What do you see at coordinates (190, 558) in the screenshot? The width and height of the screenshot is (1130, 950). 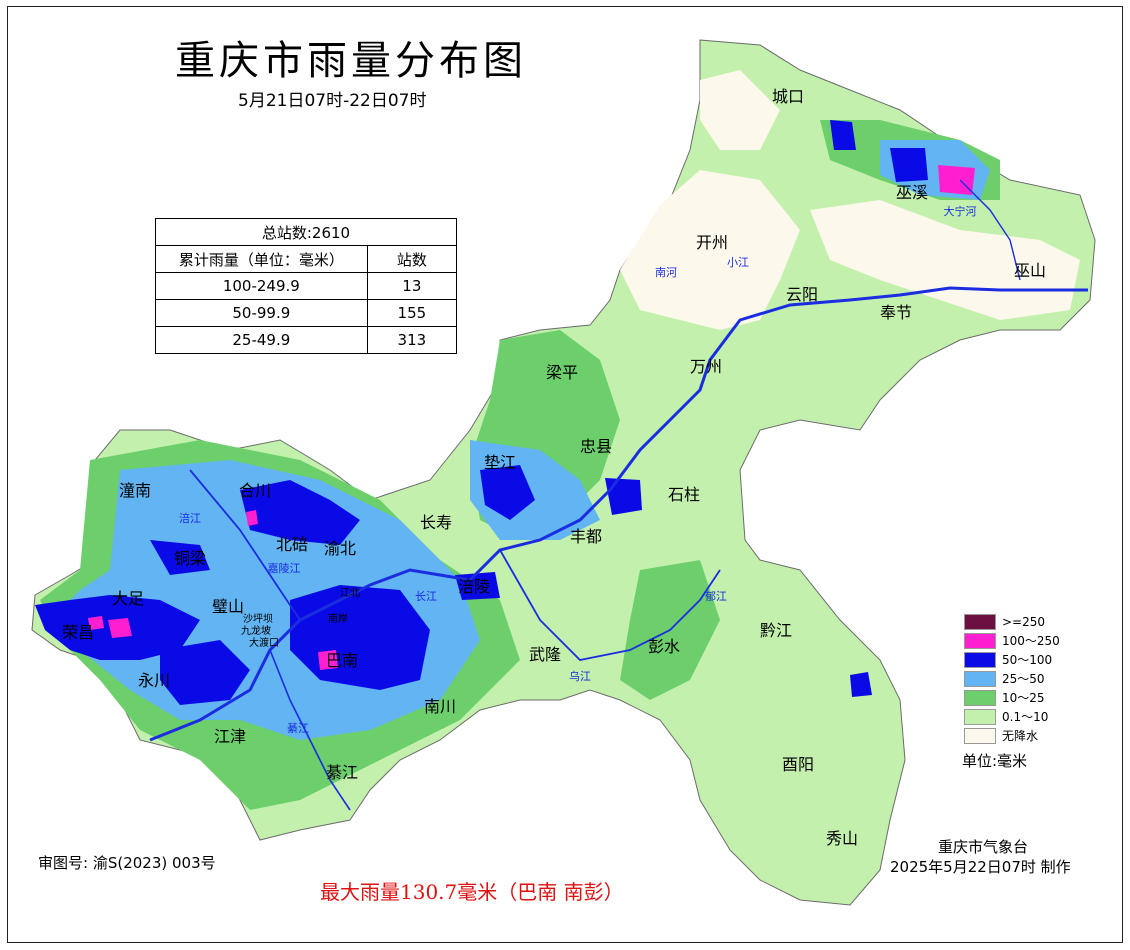 I see `district-label: 铜梁` at bounding box center [190, 558].